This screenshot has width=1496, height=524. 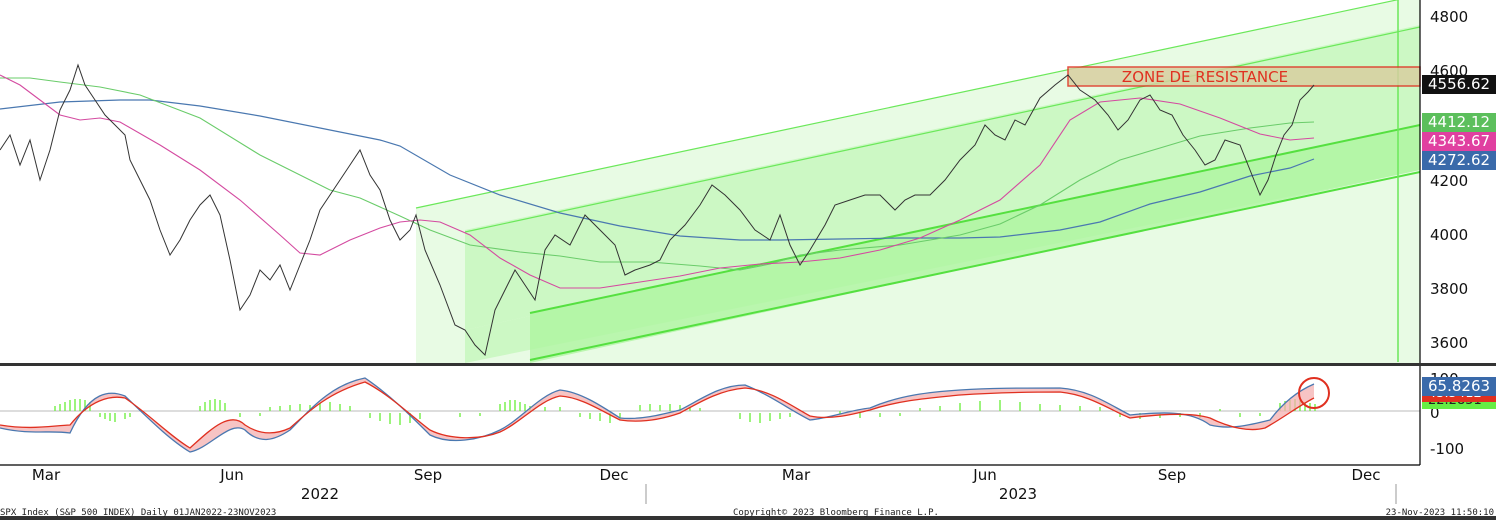 What do you see at coordinates (1018, 494) in the screenshot?
I see `svg-text: 2023` at bounding box center [1018, 494].